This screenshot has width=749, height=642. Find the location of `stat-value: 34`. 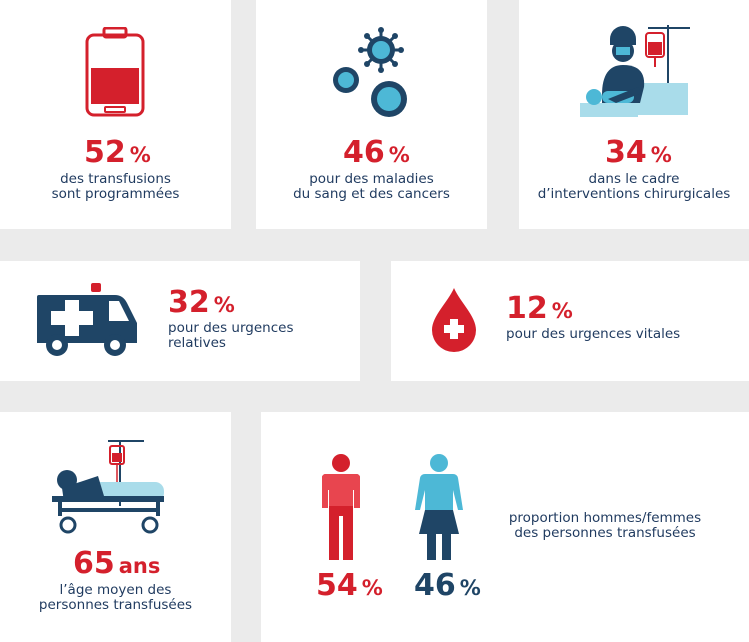

stat-value: 34 is located at coordinates (626, 152).